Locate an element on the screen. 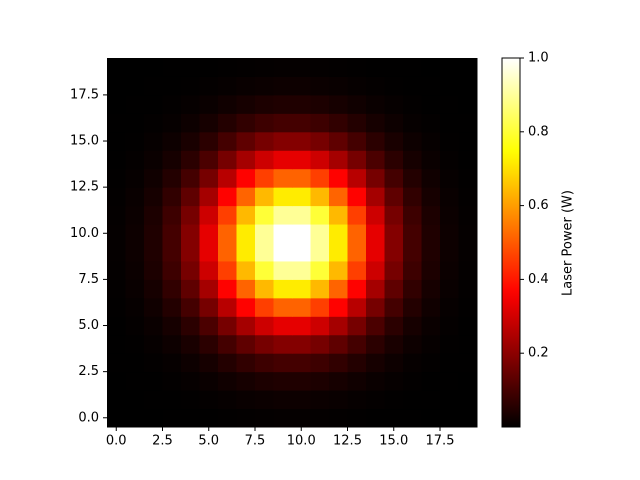  y-tick-label: 10.0 is located at coordinates (84, 233).